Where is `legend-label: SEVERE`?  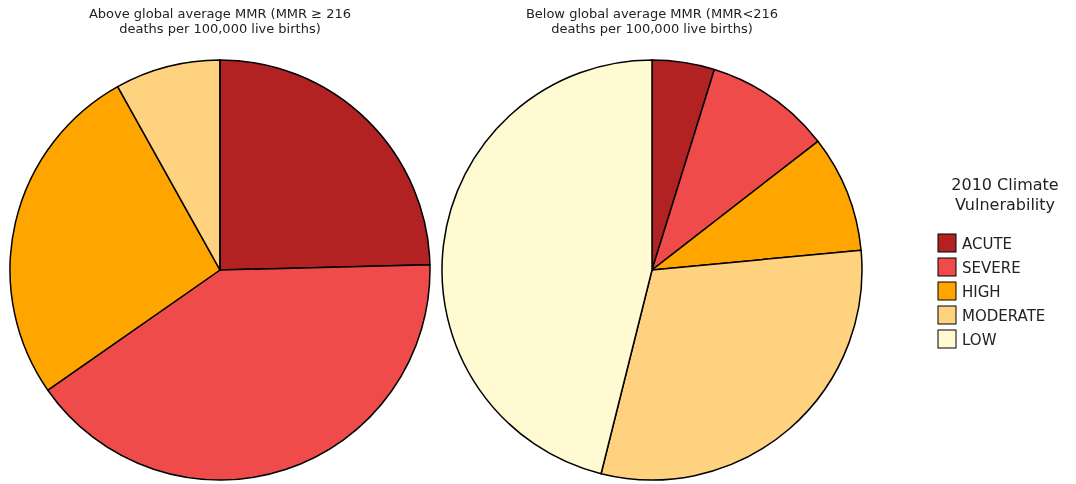 legend-label: SEVERE is located at coordinates (991, 268).